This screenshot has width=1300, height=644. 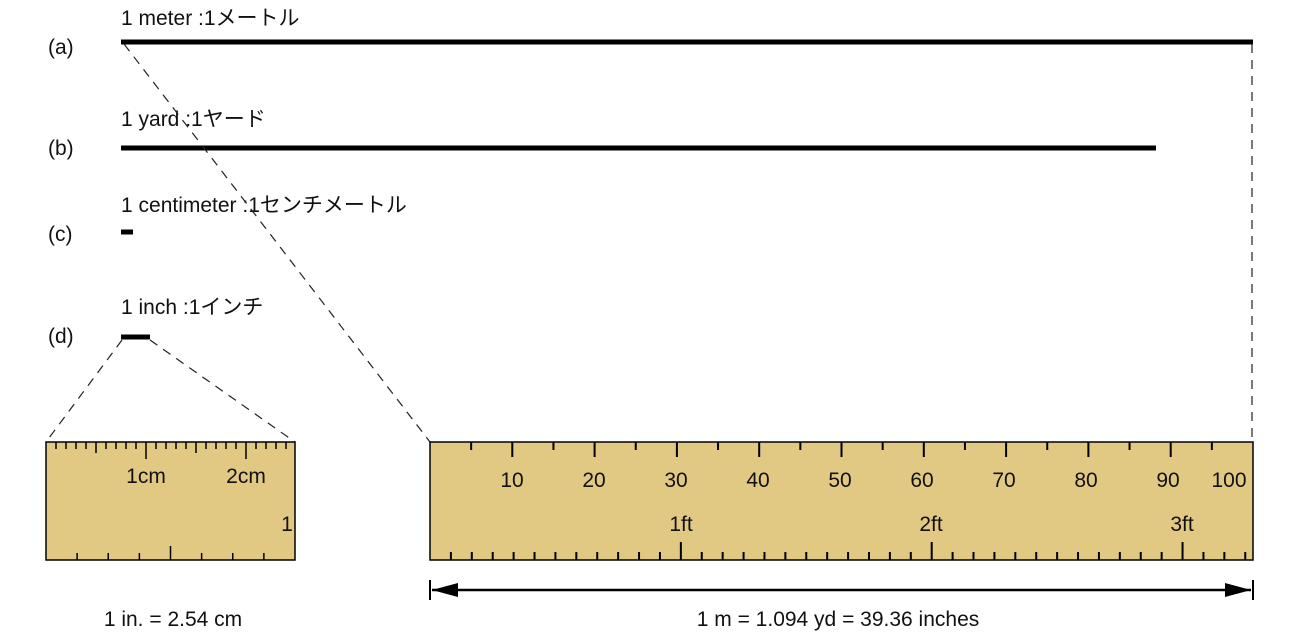 What do you see at coordinates (1085, 480) in the screenshot?
I see `big-ruler-80-label: 80` at bounding box center [1085, 480].